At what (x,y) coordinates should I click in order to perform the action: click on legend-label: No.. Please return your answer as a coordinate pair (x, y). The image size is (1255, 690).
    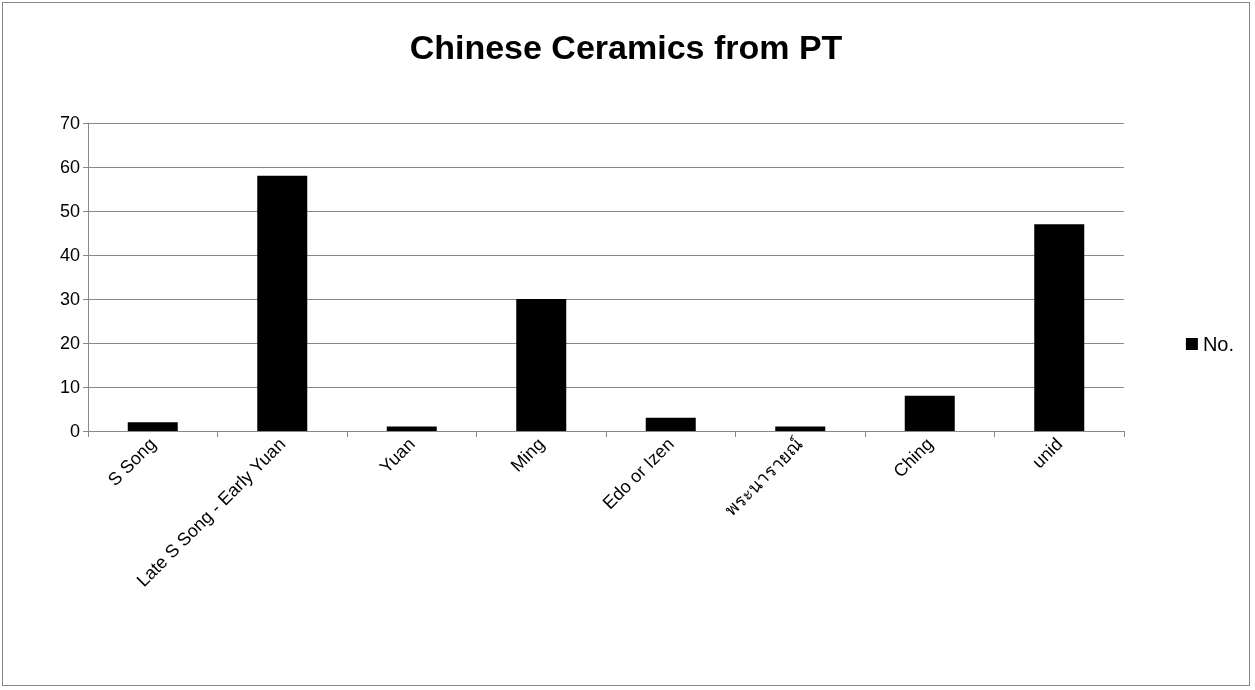
    Looking at the image, I should click on (1218, 344).